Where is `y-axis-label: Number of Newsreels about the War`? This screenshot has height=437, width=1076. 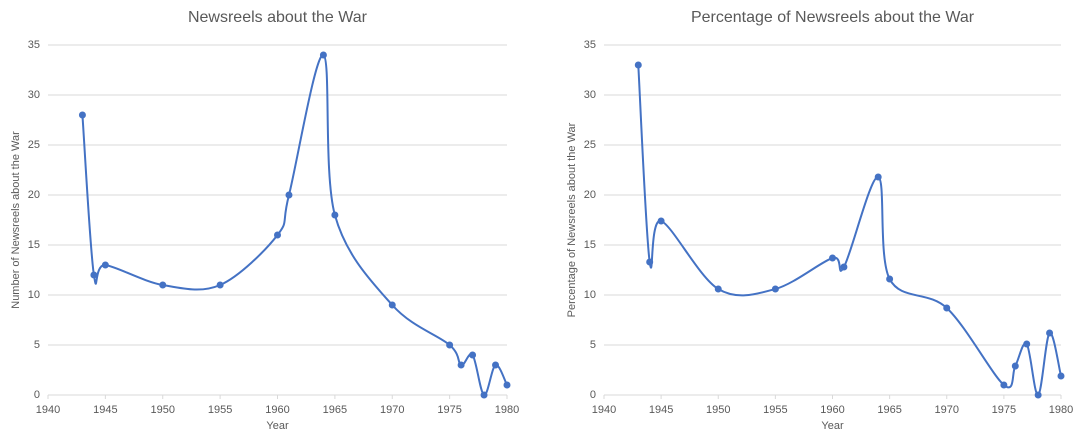 y-axis-label: Number of Newsreels about the War is located at coordinates (16, 220).